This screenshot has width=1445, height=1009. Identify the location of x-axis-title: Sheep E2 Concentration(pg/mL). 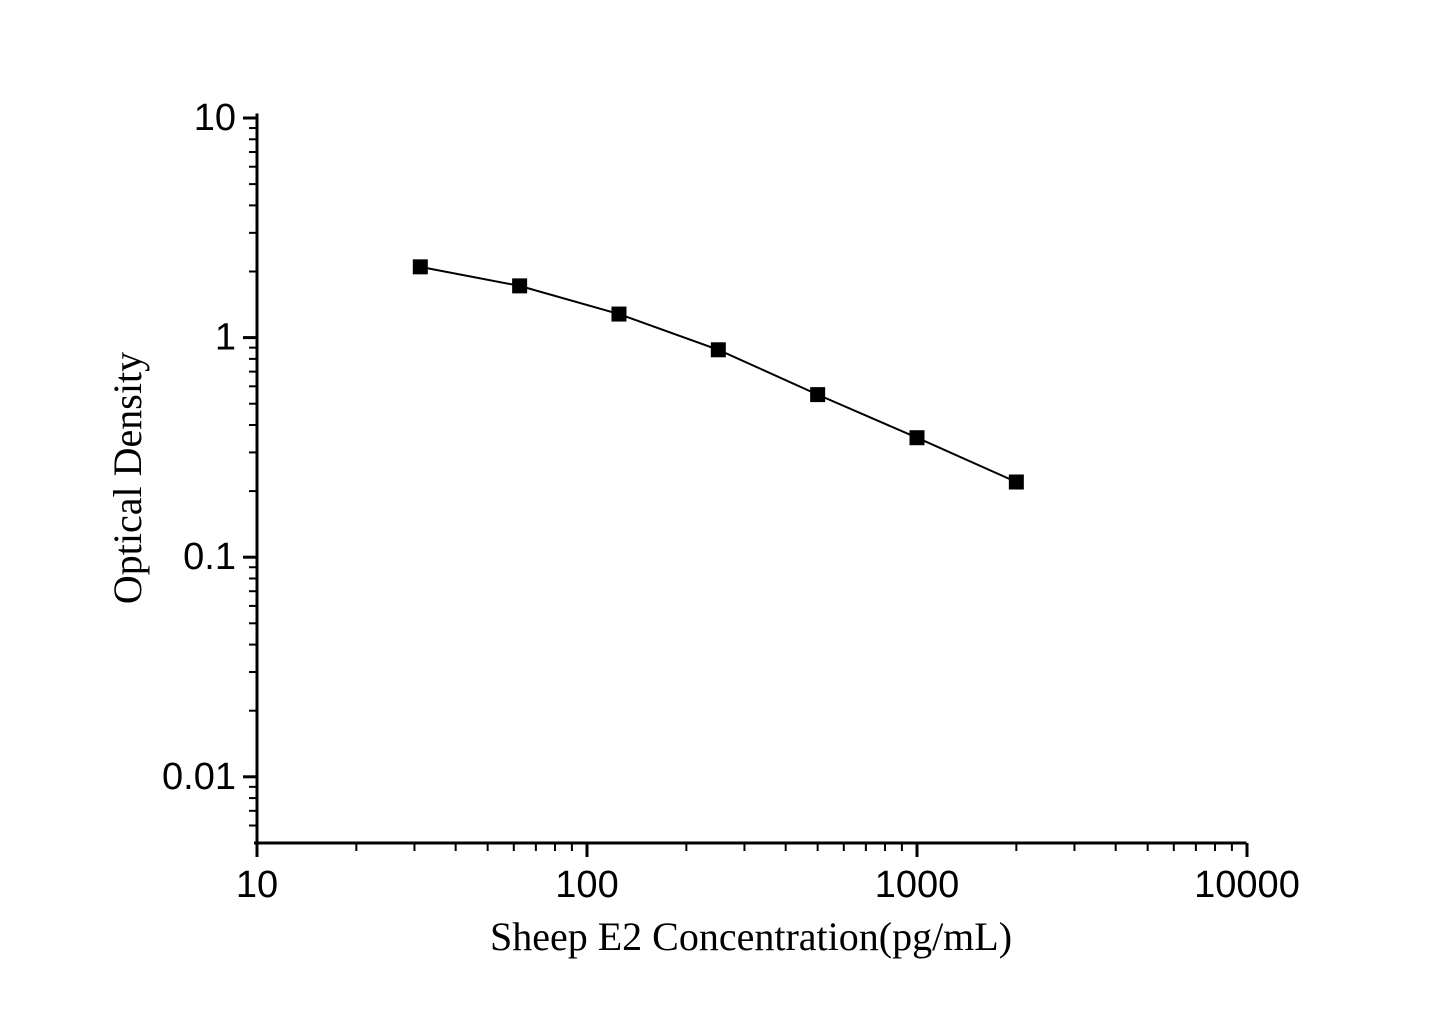
(751, 936).